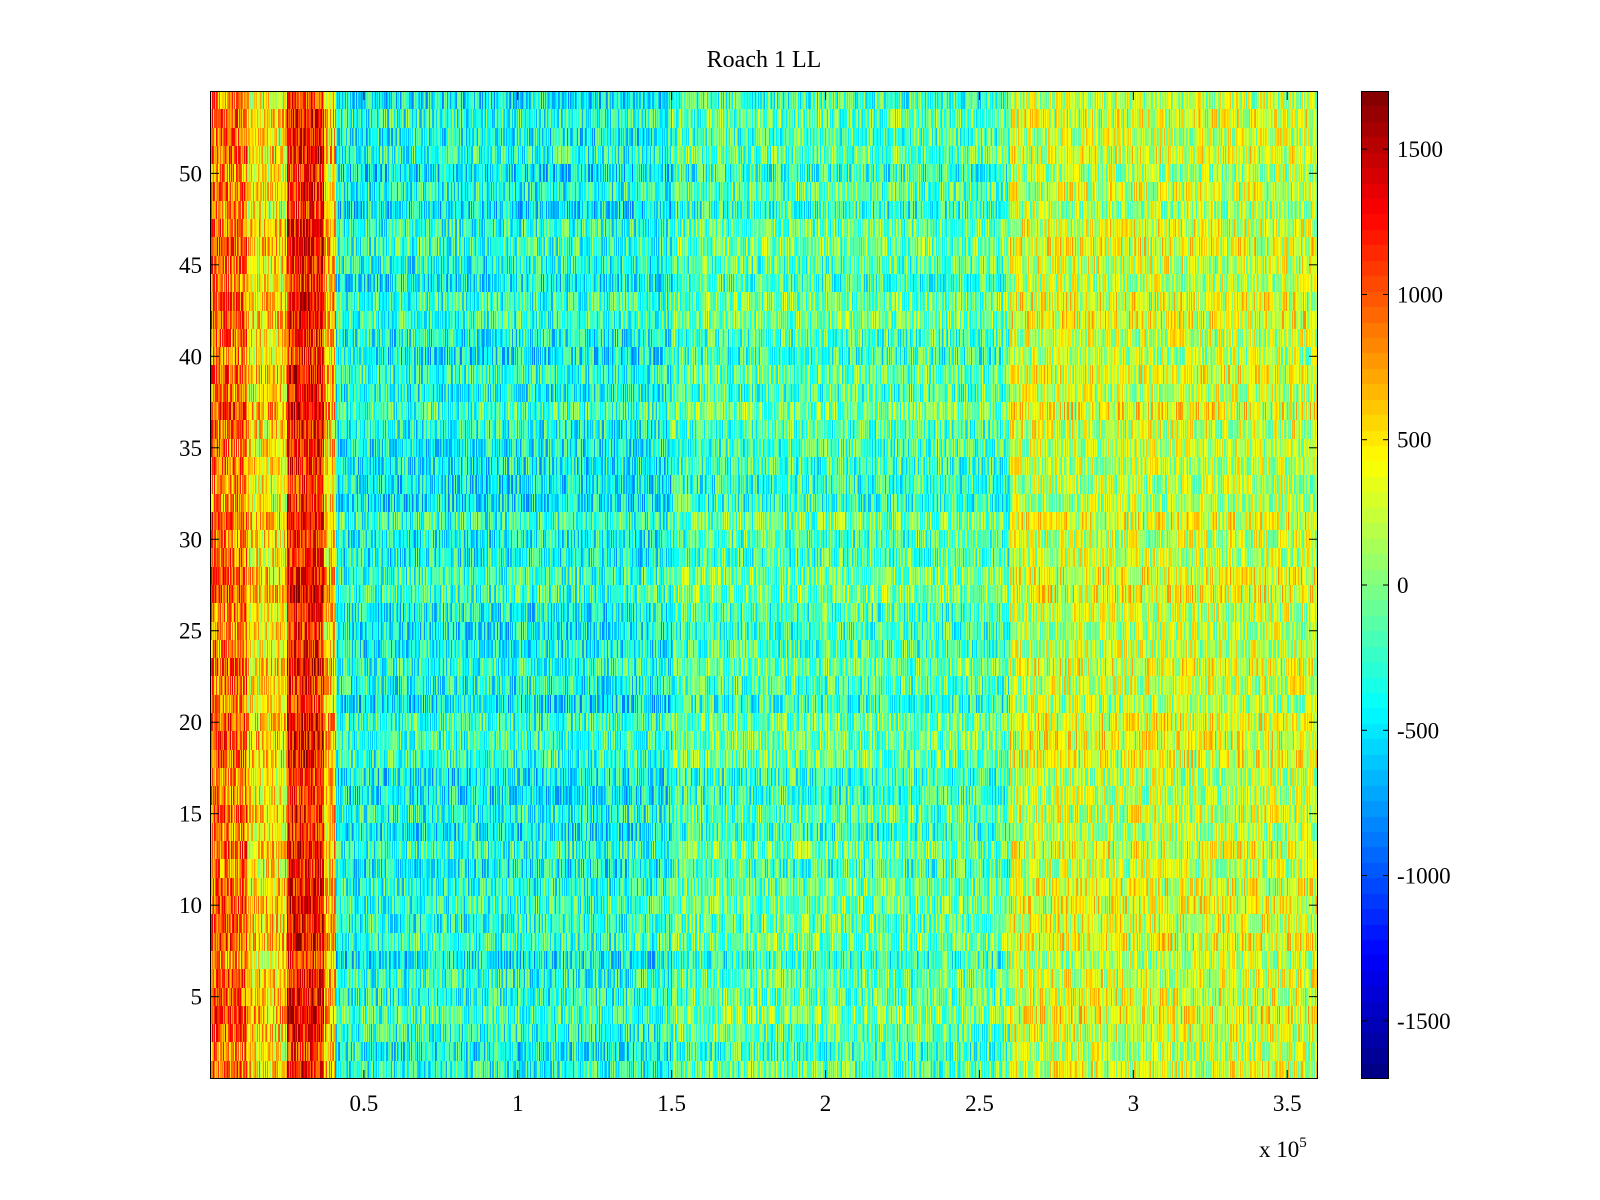 This screenshot has height=1200, width=1600. I want to click on x-tick-label: 0.5, so click(364, 1103).